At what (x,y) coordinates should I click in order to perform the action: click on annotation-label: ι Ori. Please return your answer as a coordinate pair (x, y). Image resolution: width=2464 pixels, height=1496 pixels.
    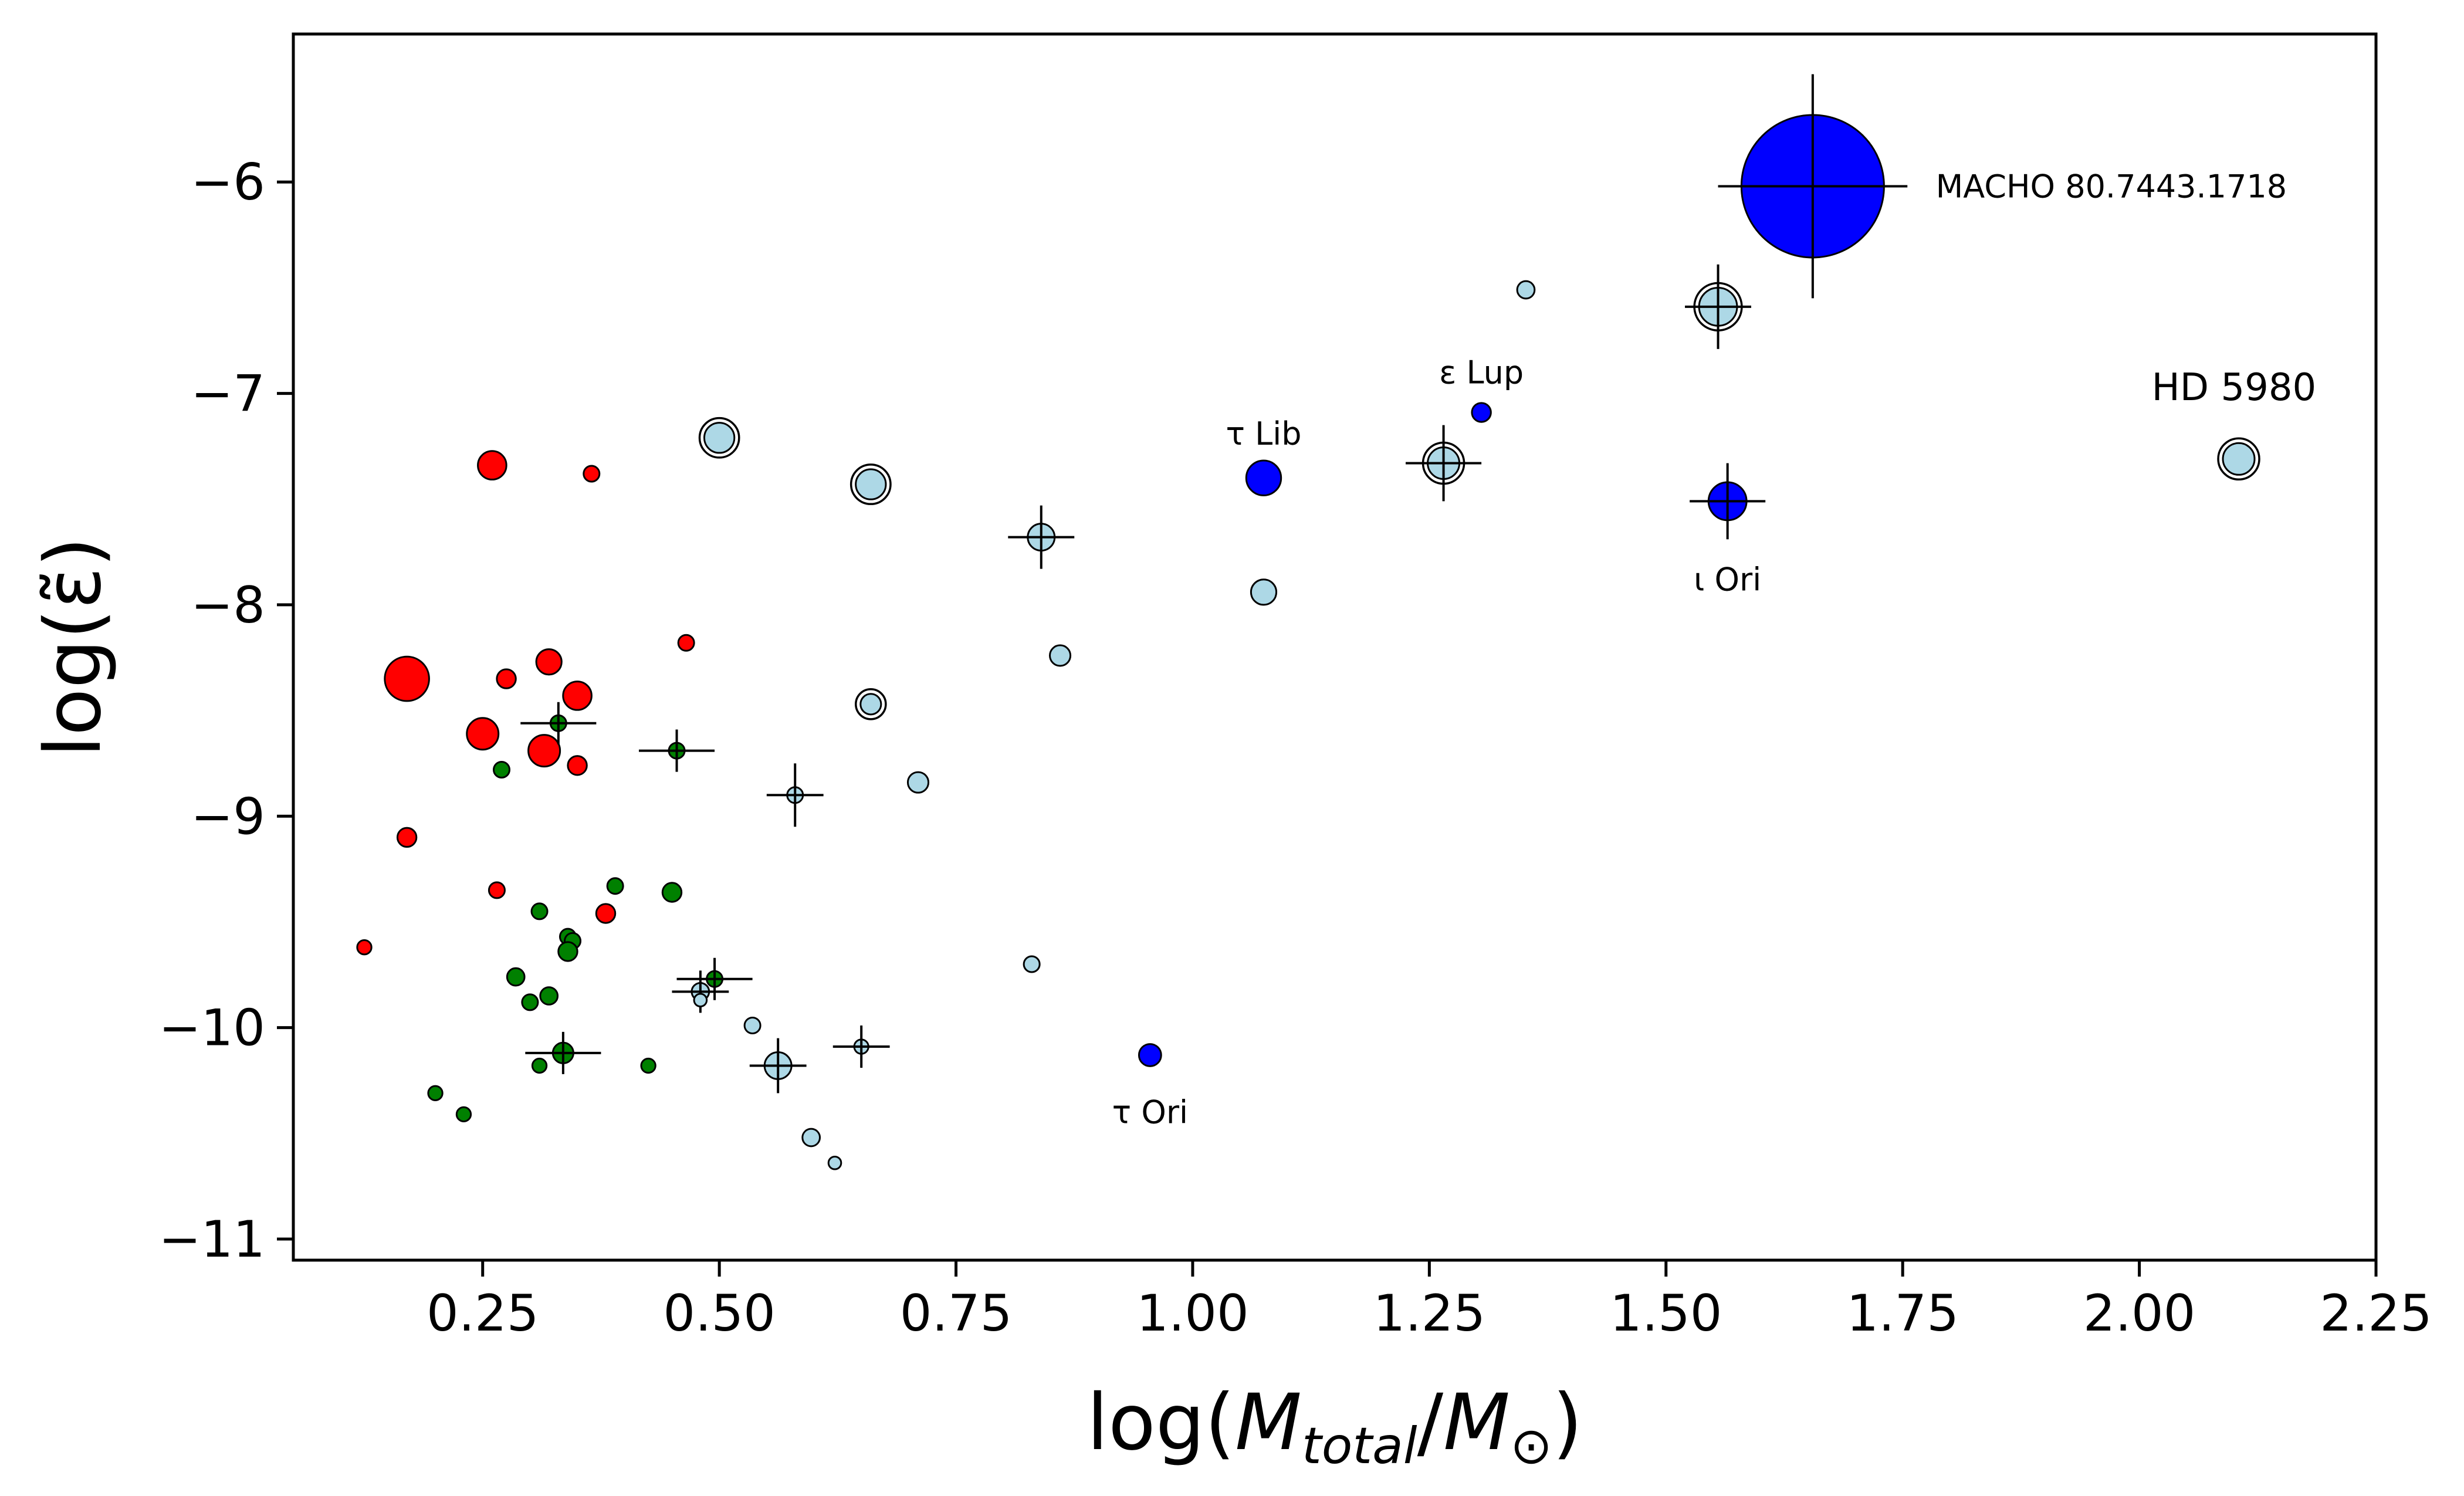
    Looking at the image, I should click on (1728, 579).